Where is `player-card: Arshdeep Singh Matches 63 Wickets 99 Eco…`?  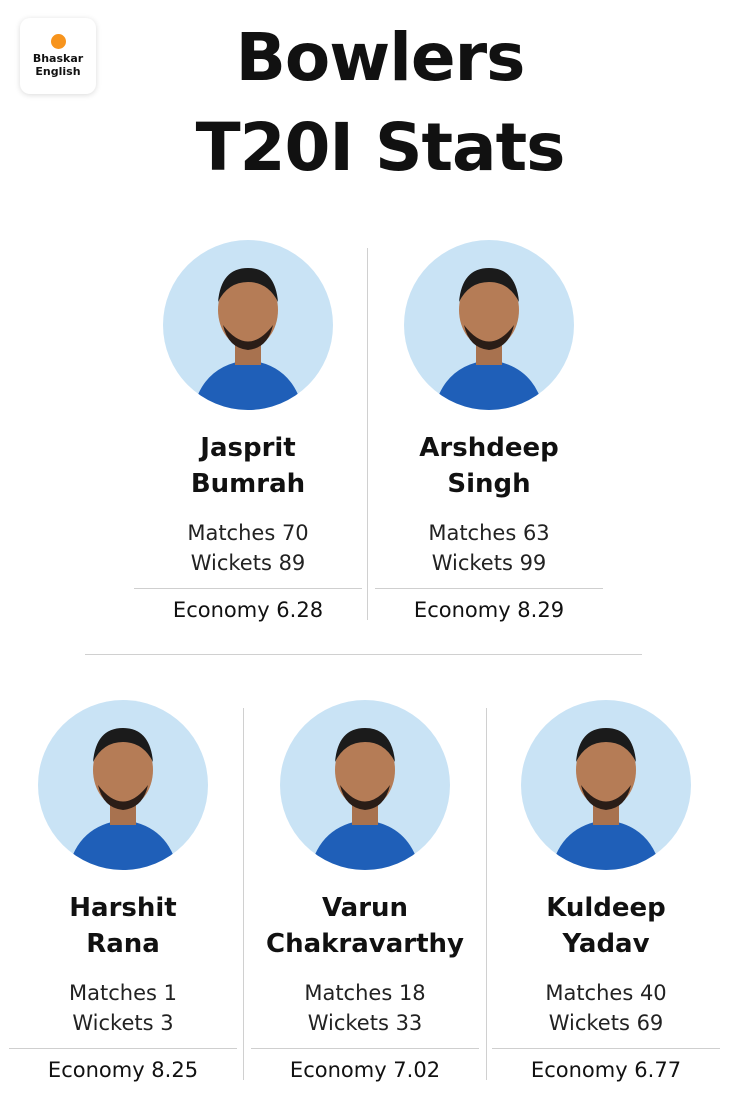 player-card: Arshdeep Singh Matches 63 Wickets 99 Eco… is located at coordinates (489, 432).